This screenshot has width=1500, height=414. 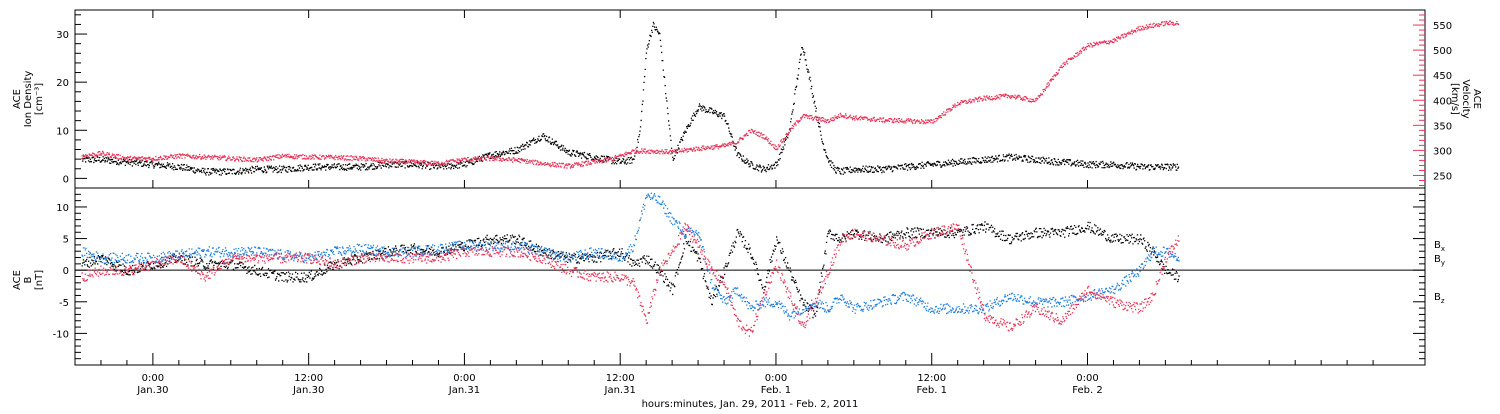 What do you see at coordinates (66, 240) in the screenshot?
I see `bfield-tick-label: 5` at bounding box center [66, 240].